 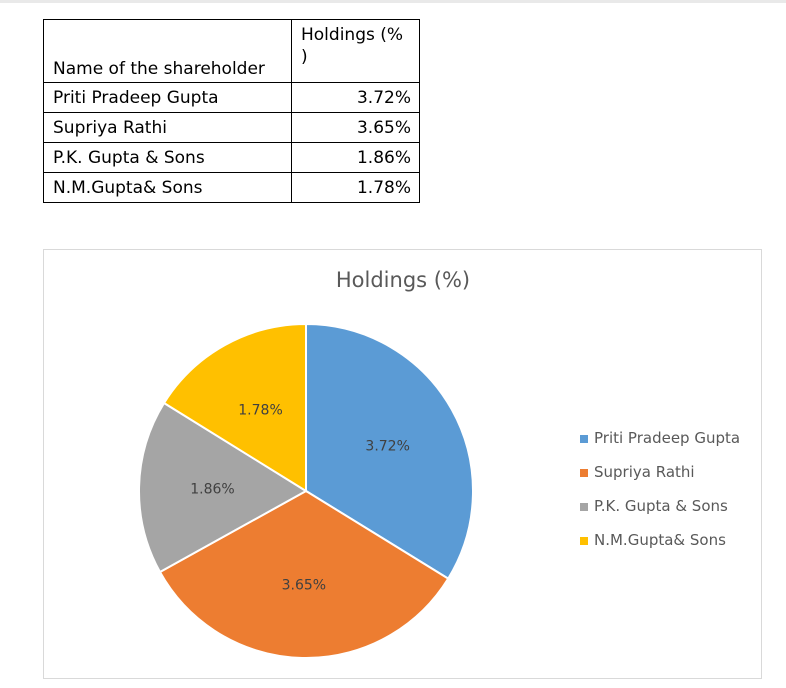 I want to click on slice-data-label: 1.86%, so click(x=212, y=490).